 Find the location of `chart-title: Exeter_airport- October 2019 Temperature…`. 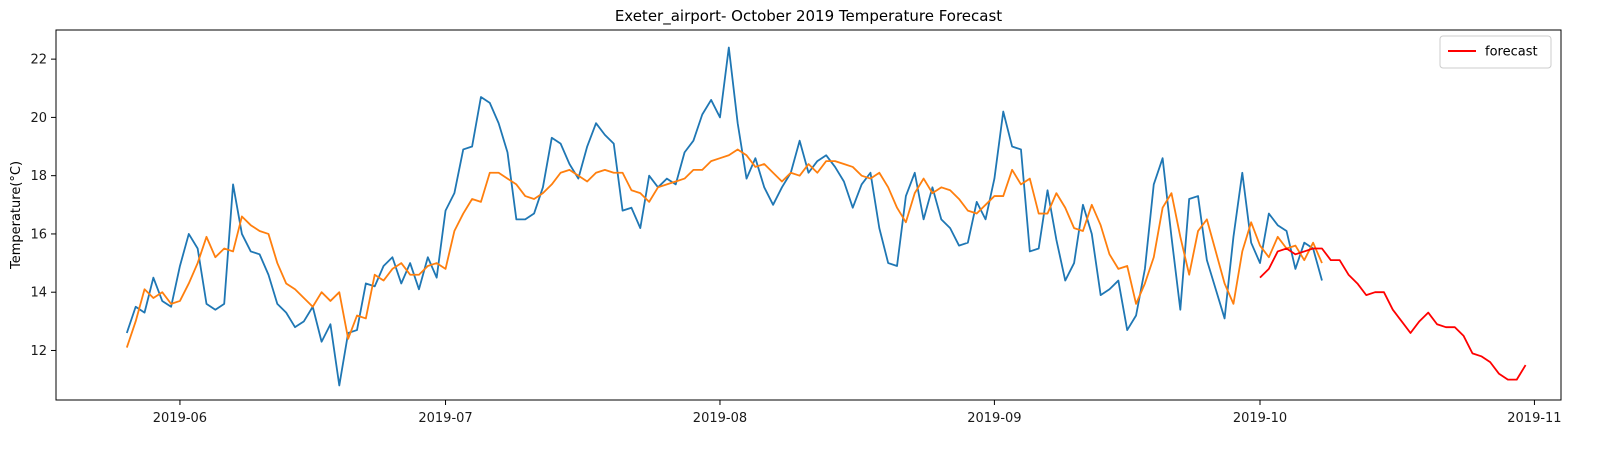

chart-title: Exeter_airport- October 2019 Temperature… is located at coordinates (808, 16).